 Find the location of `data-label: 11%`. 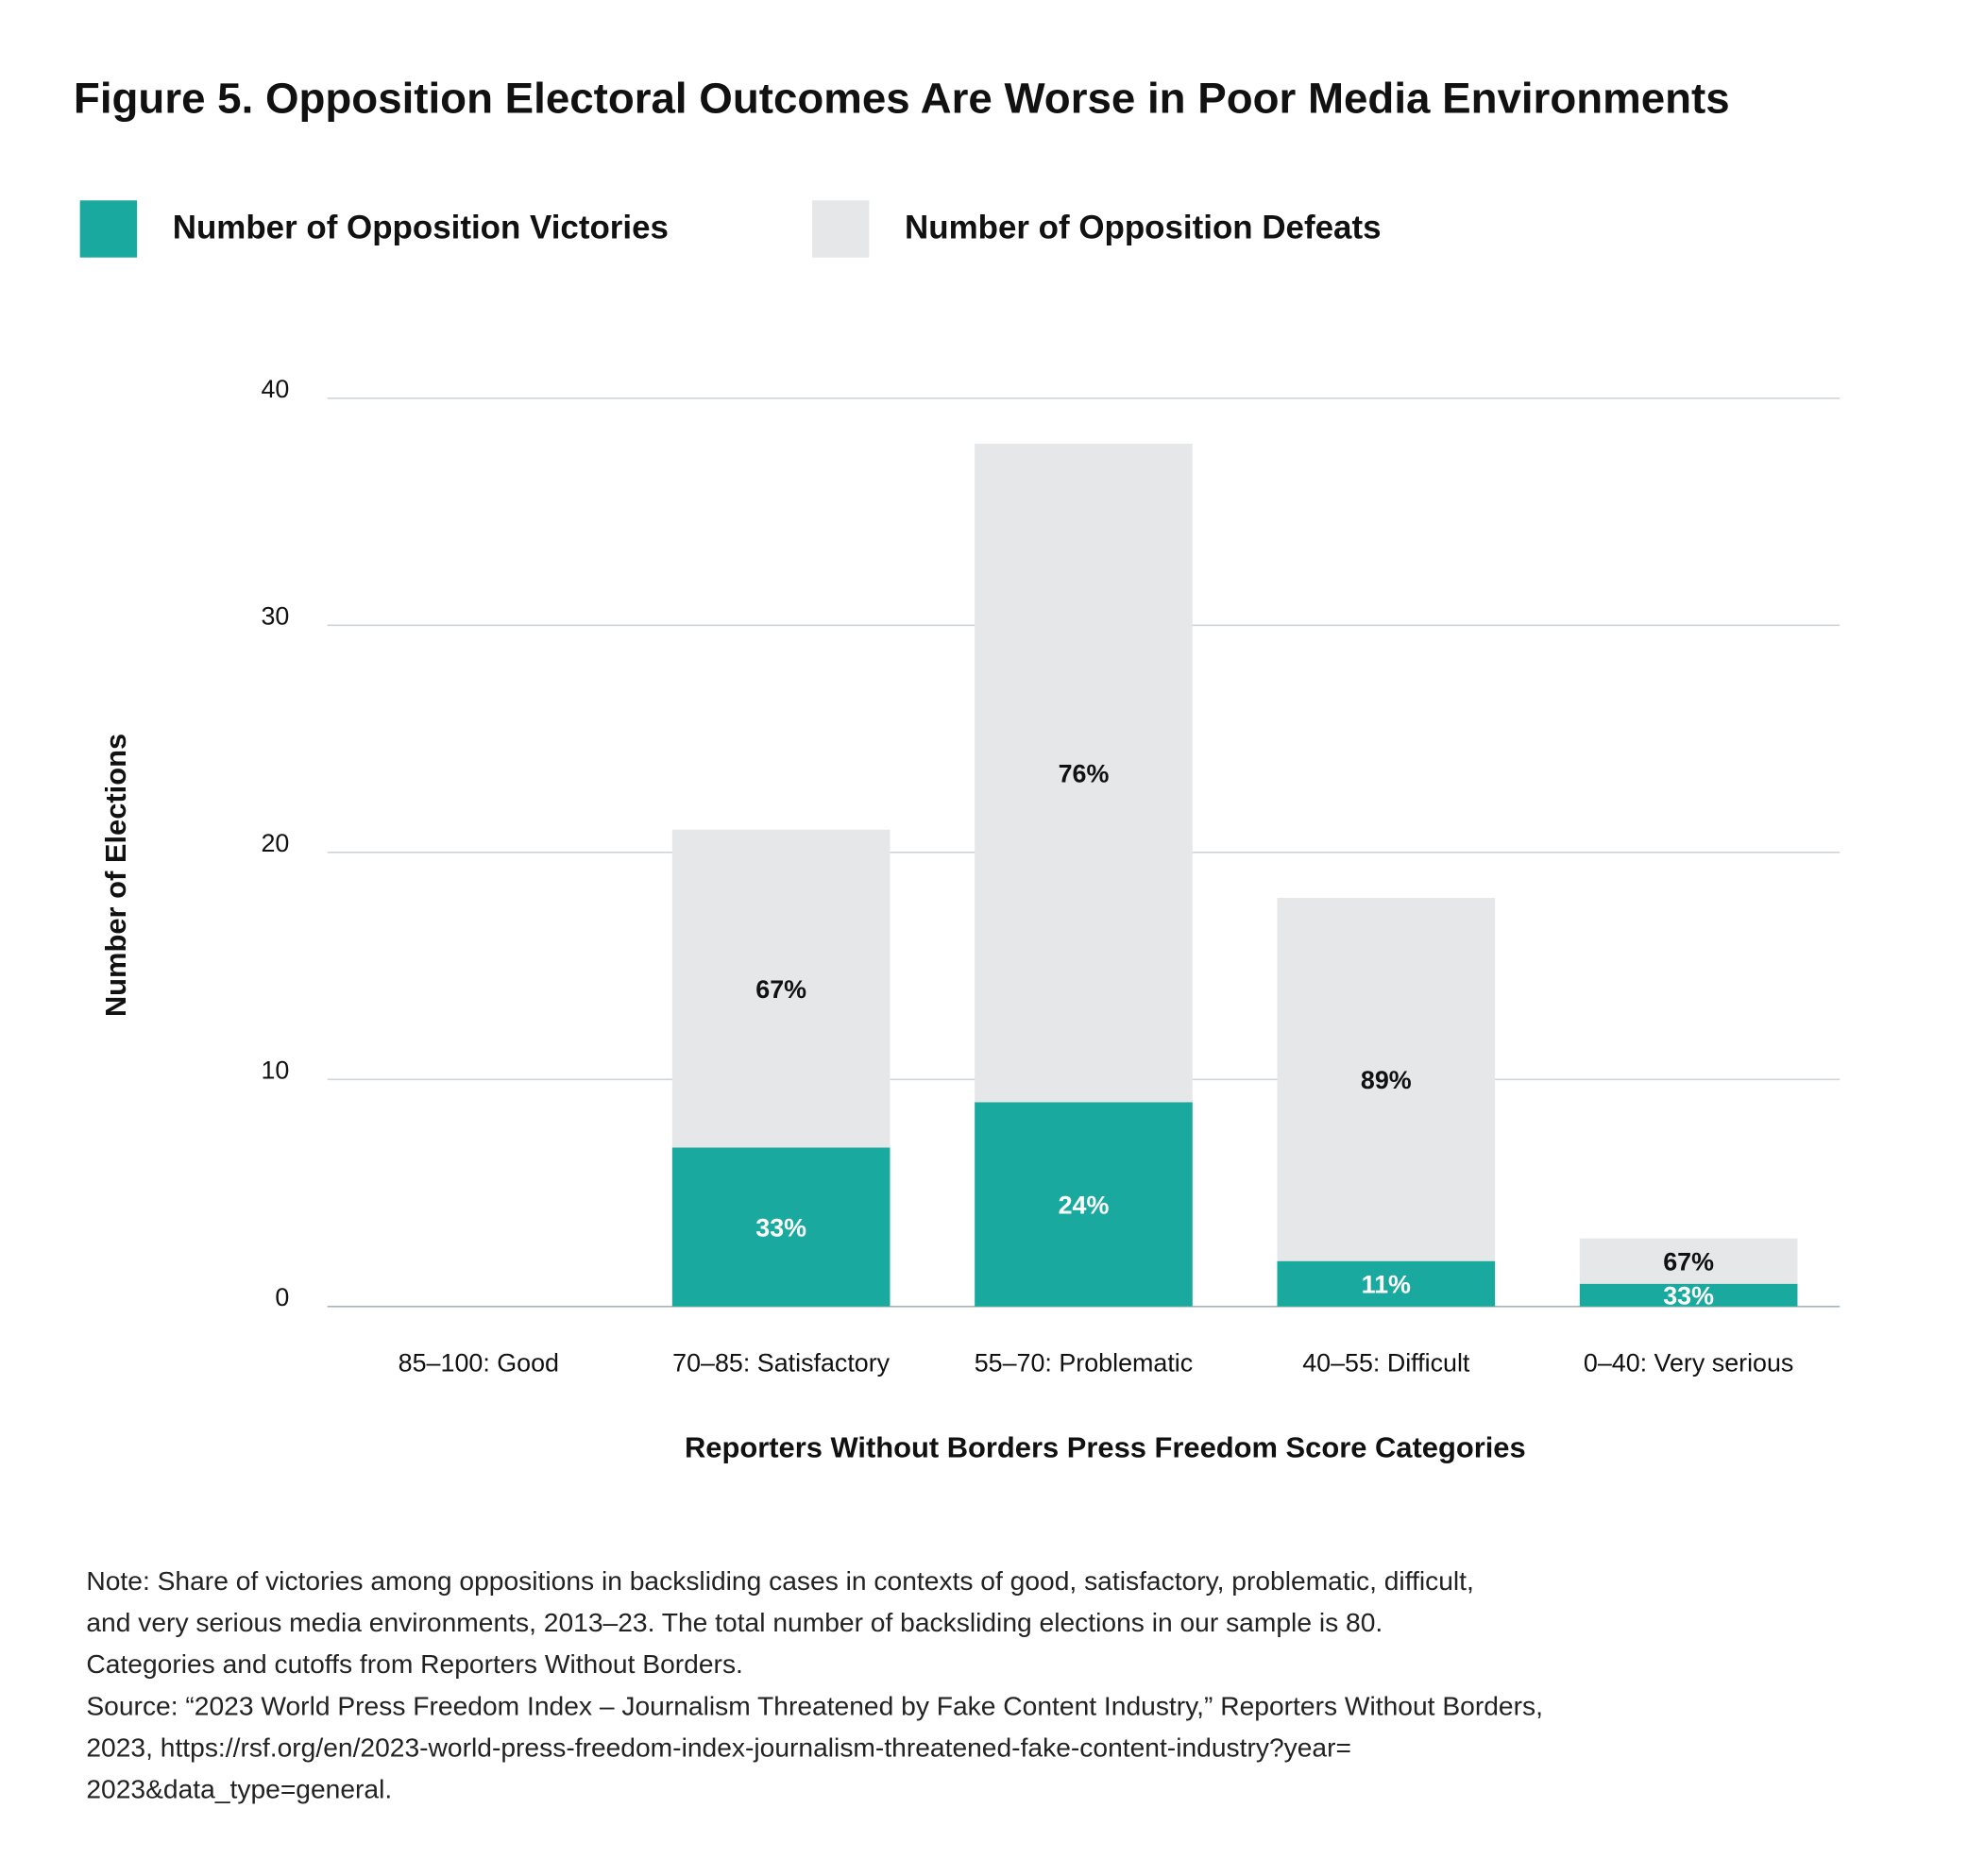

data-label: 11% is located at coordinates (1386, 1285).